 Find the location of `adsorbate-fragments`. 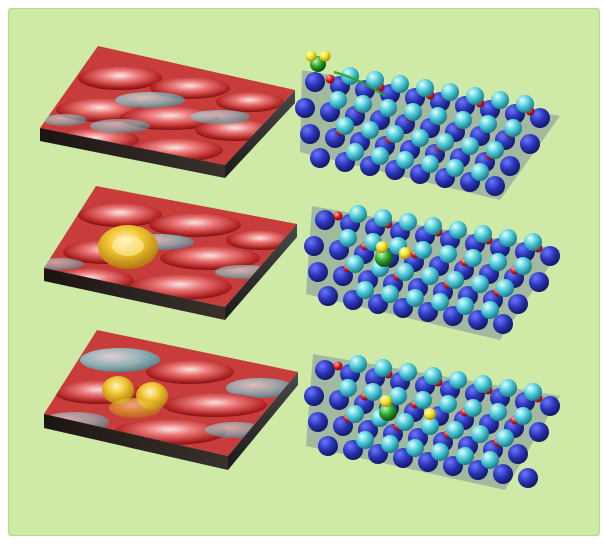

adsorbate-fragments is located at coordinates (407, 408).